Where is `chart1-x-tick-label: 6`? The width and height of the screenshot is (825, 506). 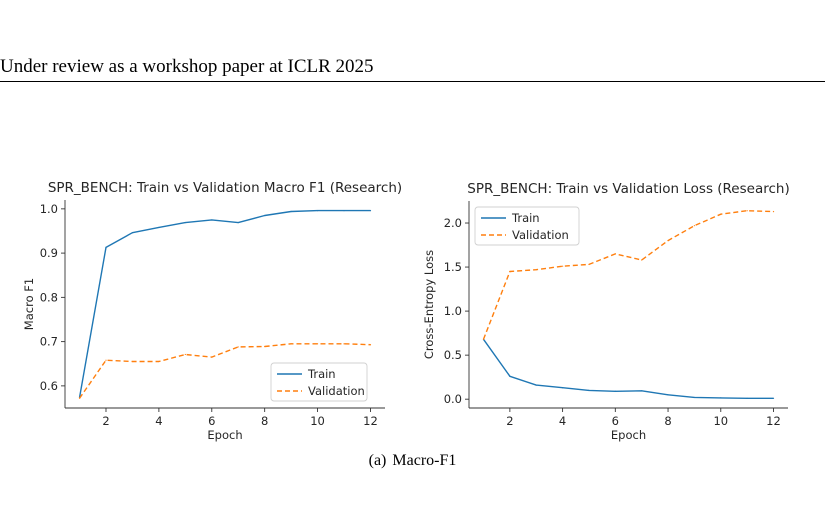 chart1-x-tick-label: 6 is located at coordinates (211, 421).